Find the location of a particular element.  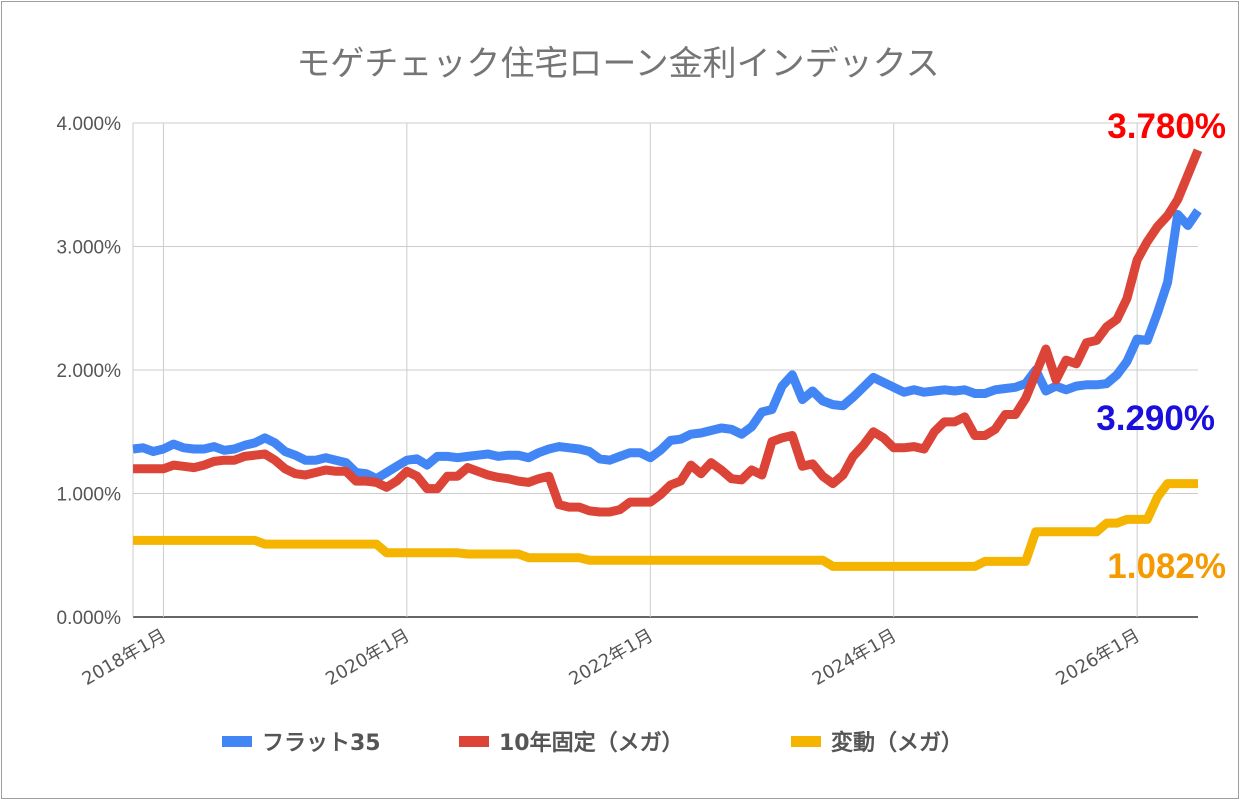

end-labels: 3.290% 3.780% 1.082% is located at coordinates (1161, 346).